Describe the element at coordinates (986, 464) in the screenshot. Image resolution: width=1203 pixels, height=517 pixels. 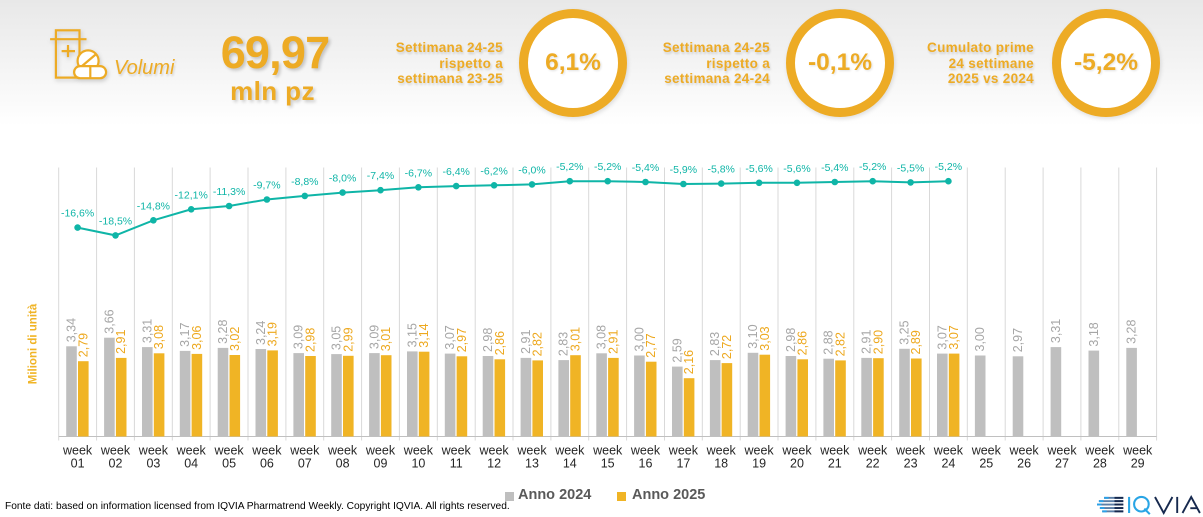
I see `svg-text: 25` at that location.